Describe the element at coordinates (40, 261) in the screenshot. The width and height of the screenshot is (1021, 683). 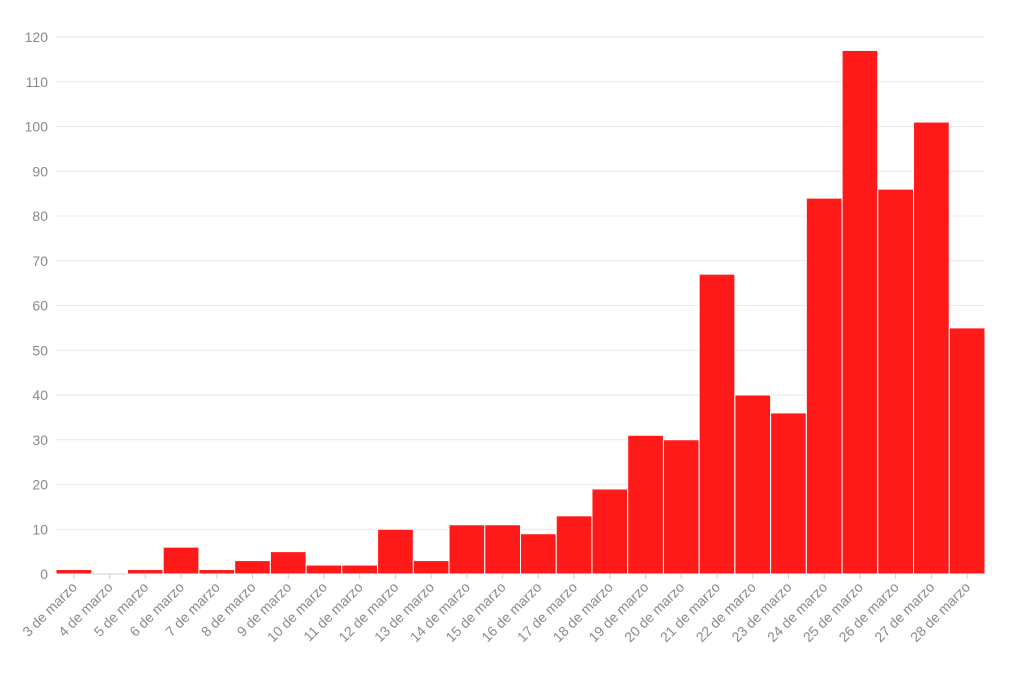
I see `y-tick-label: 70` at that location.